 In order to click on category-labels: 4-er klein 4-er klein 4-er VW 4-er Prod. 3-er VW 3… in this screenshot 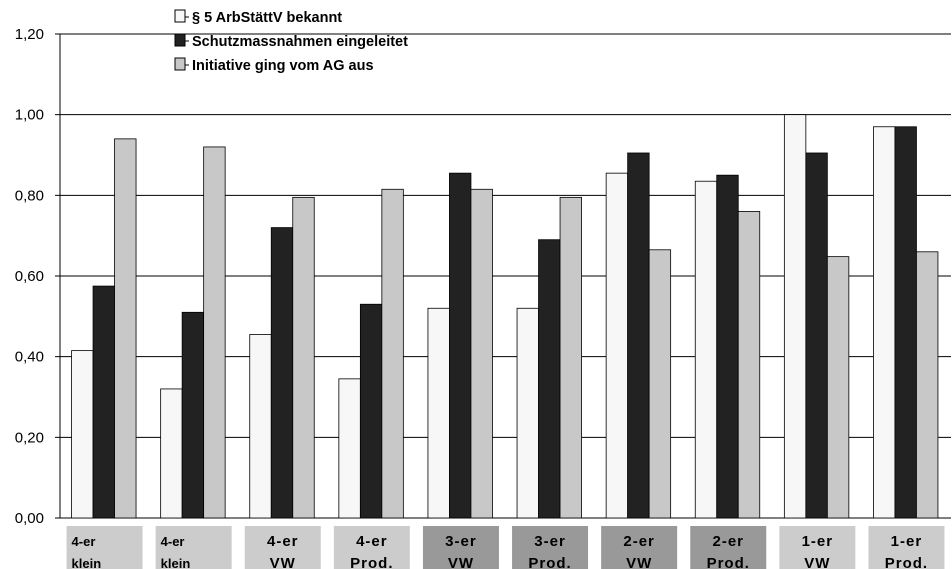, I will do `click(505, 547)`.